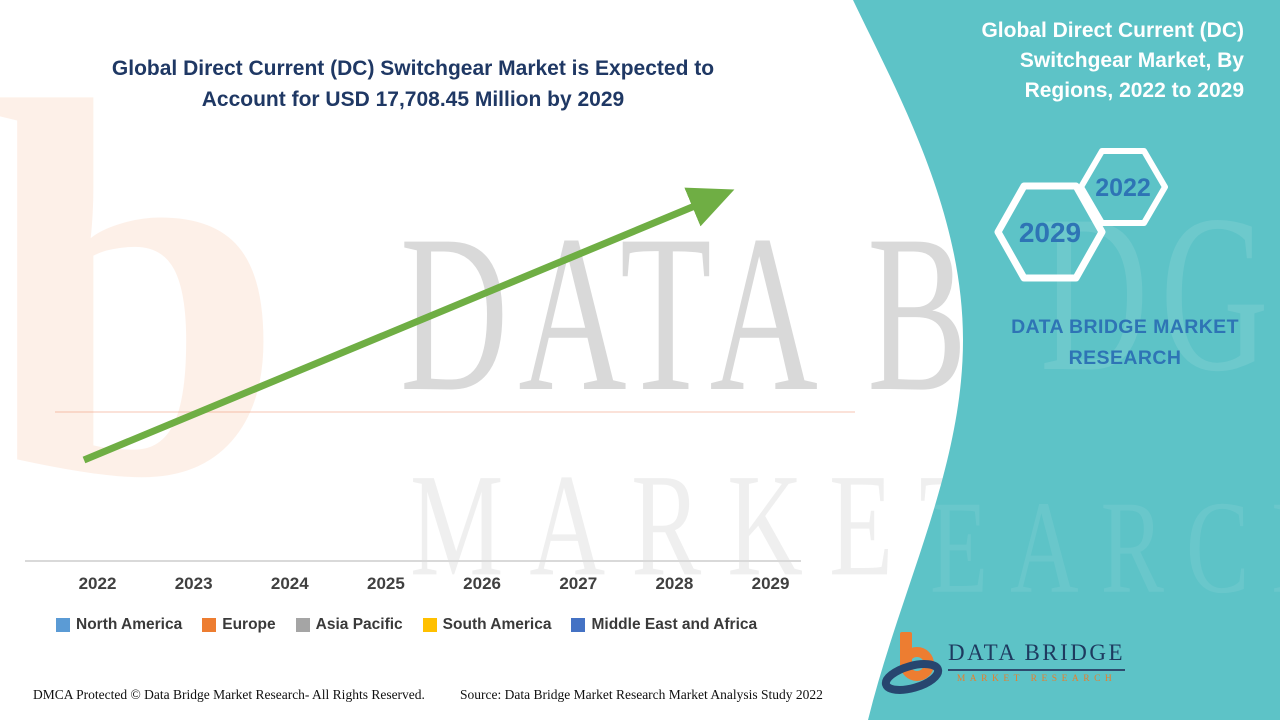 The height and width of the screenshot is (720, 1280). I want to click on x-label-2027: 2027, so click(578, 583).